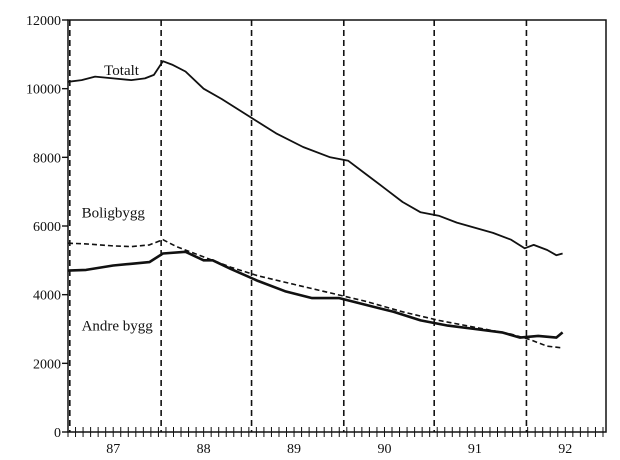  Describe the element at coordinates (113, 449) in the screenshot. I see `x-tick-label-87: 87` at that location.